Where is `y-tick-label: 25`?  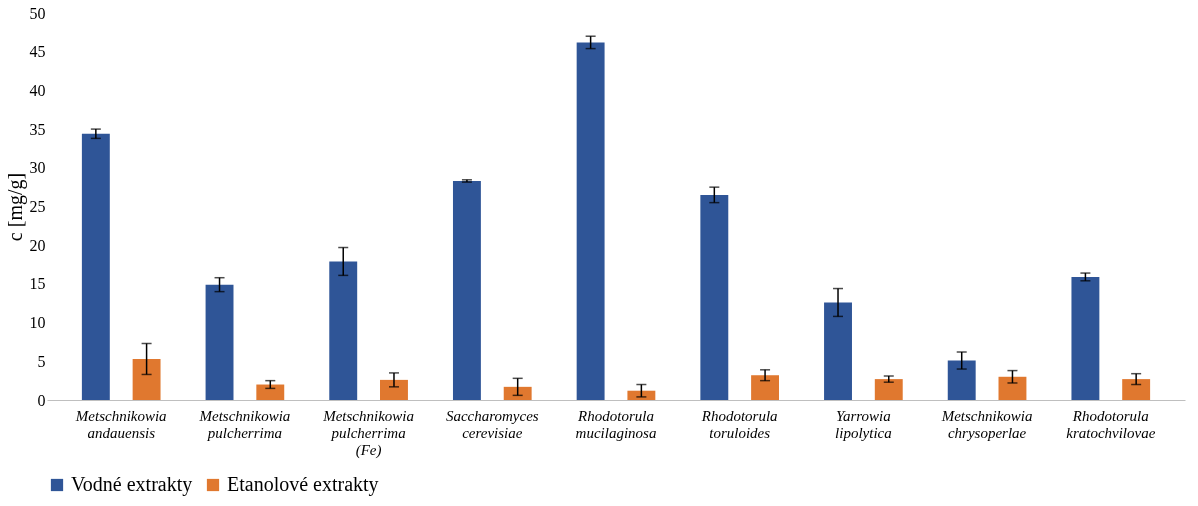
y-tick-label: 25 is located at coordinates (37, 206).